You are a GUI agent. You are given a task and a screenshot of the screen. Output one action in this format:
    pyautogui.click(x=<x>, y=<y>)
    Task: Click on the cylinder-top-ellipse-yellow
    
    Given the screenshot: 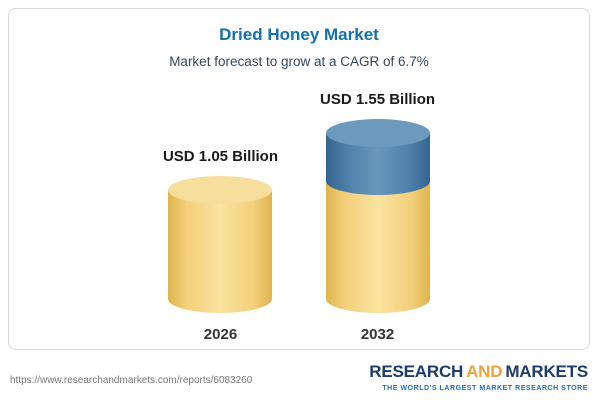 What is the action you would take?
    pyautogui.click(x=220, y=190)
    